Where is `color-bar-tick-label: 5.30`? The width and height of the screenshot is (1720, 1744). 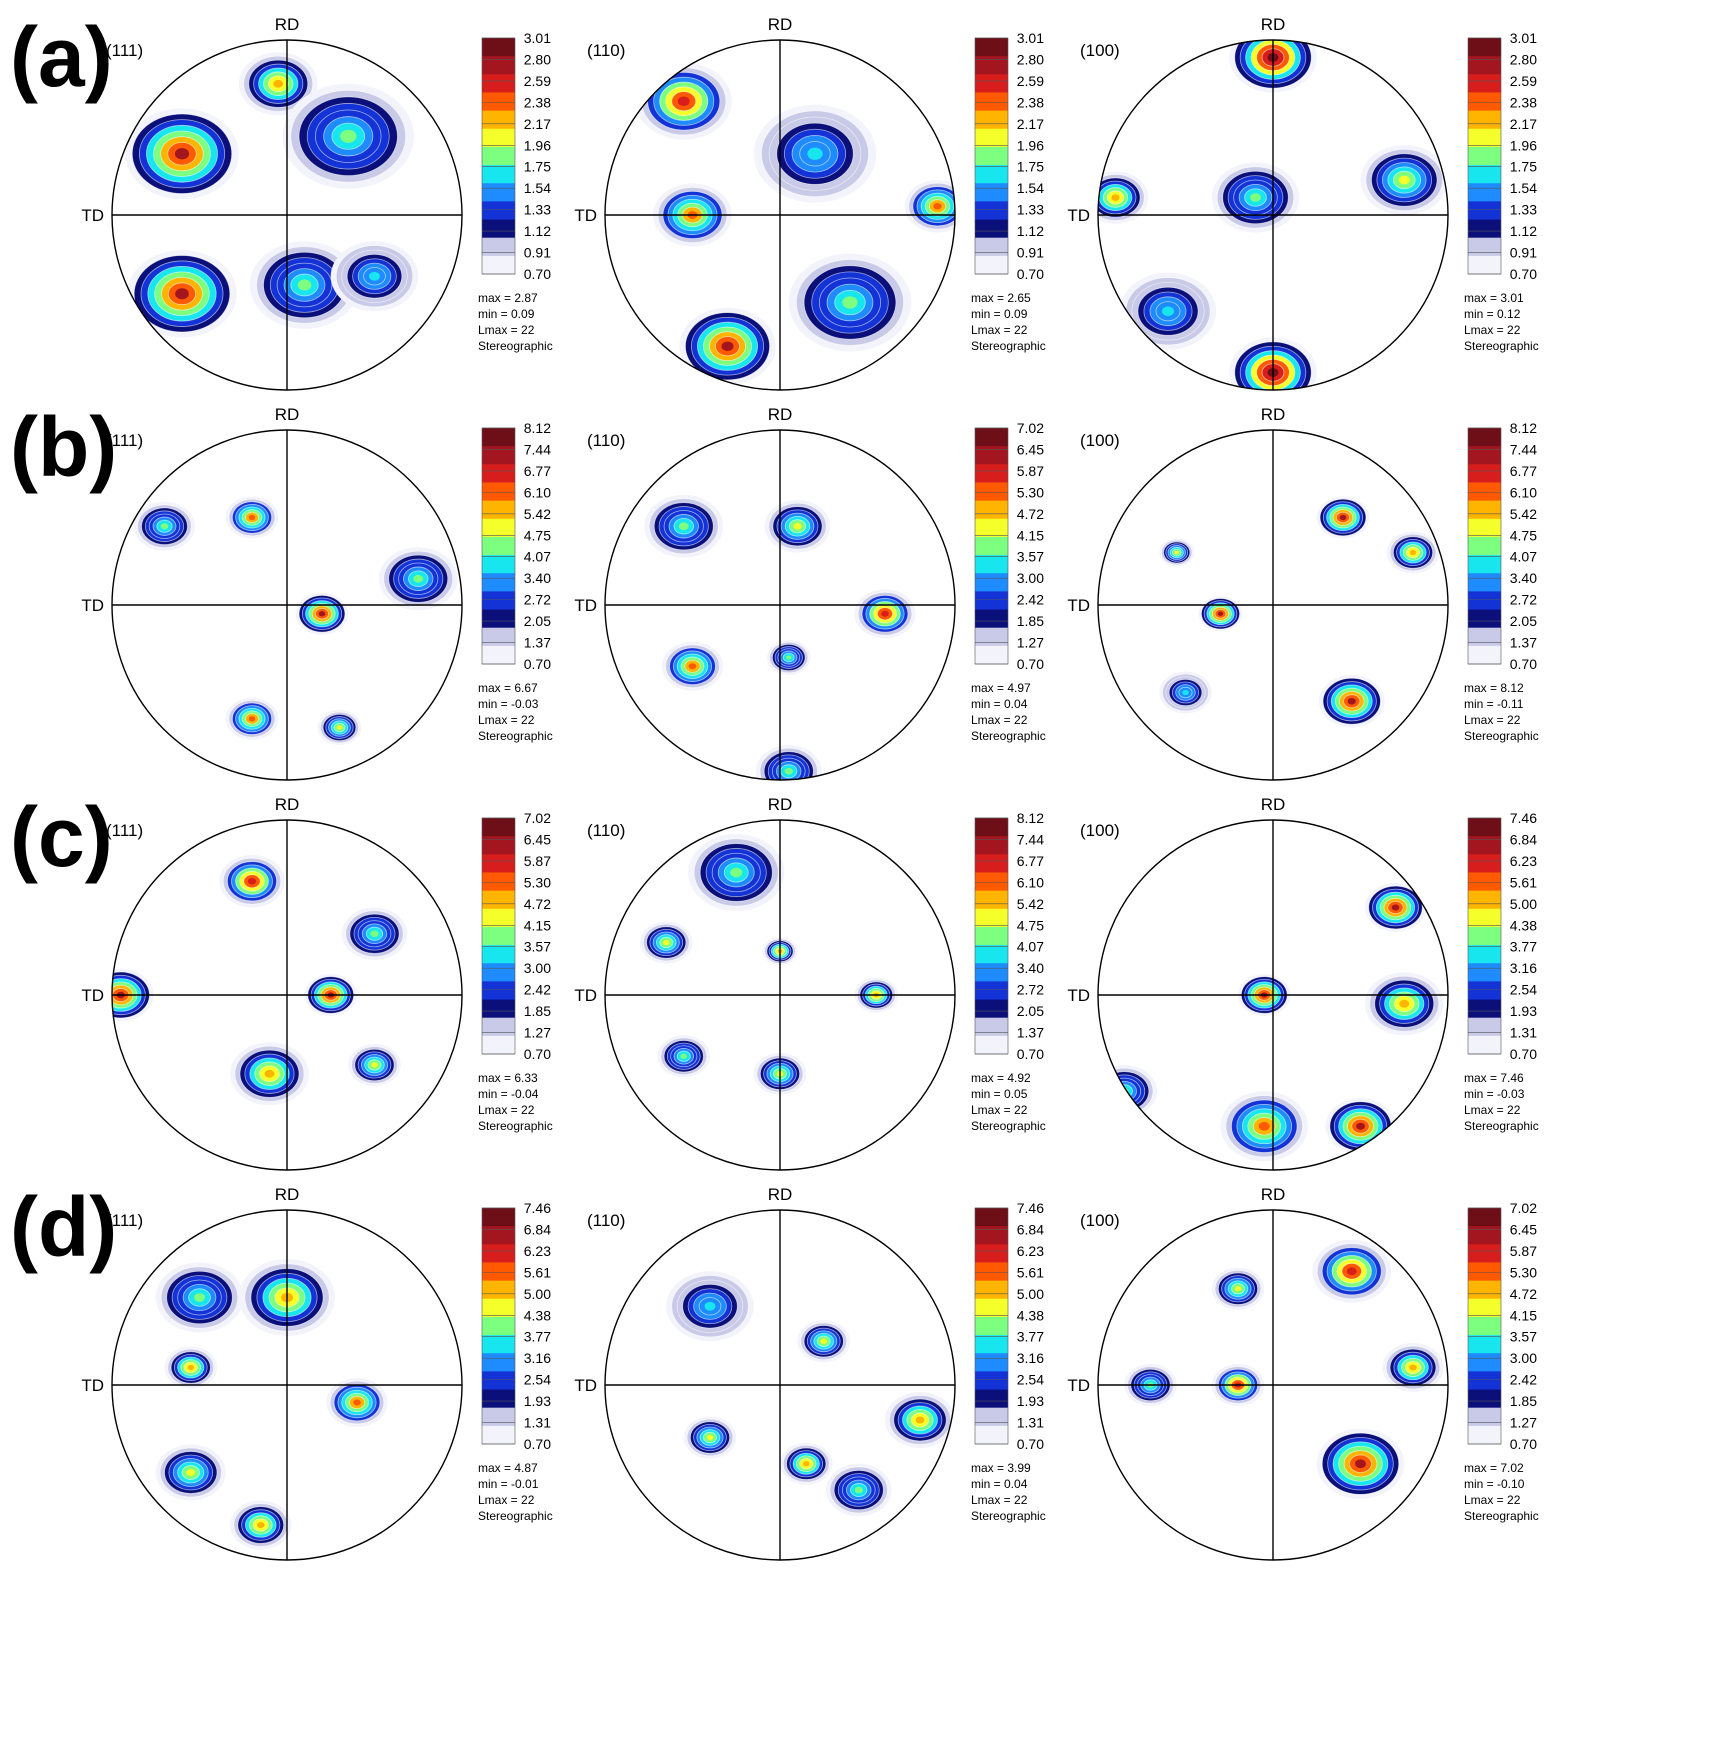
color-bar-tick-label: 5.30 is located at coordinates (1030, 492).